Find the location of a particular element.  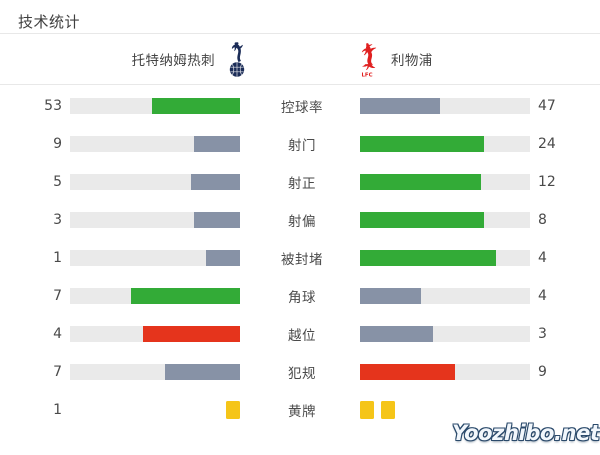

svg-text: LFC is located at coordinates (366, 75).